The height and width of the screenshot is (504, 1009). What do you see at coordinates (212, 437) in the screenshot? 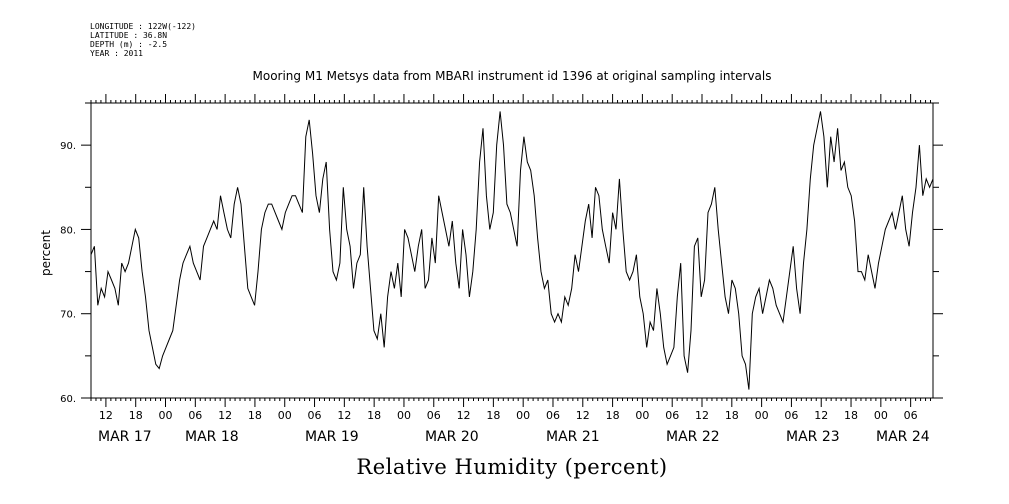
I see `x-date-label: MAR 18` at bounding box center [212, 437].